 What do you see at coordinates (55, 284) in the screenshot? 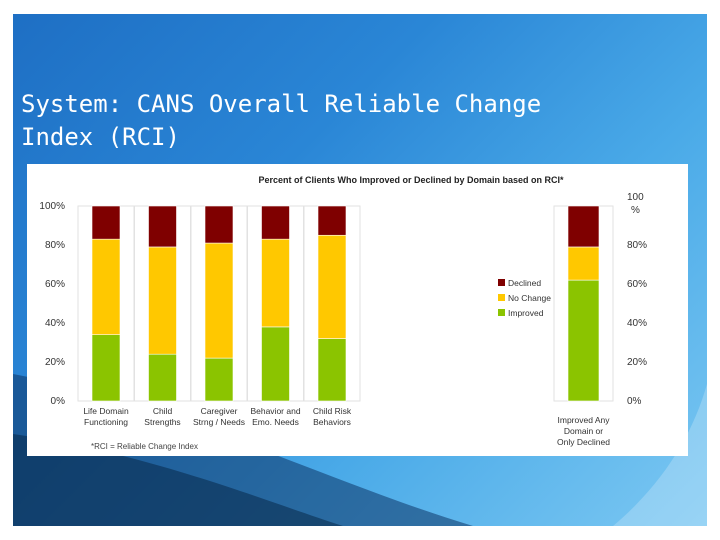
I see `y-tick-label: 60%` at bounding box center [55, 284].